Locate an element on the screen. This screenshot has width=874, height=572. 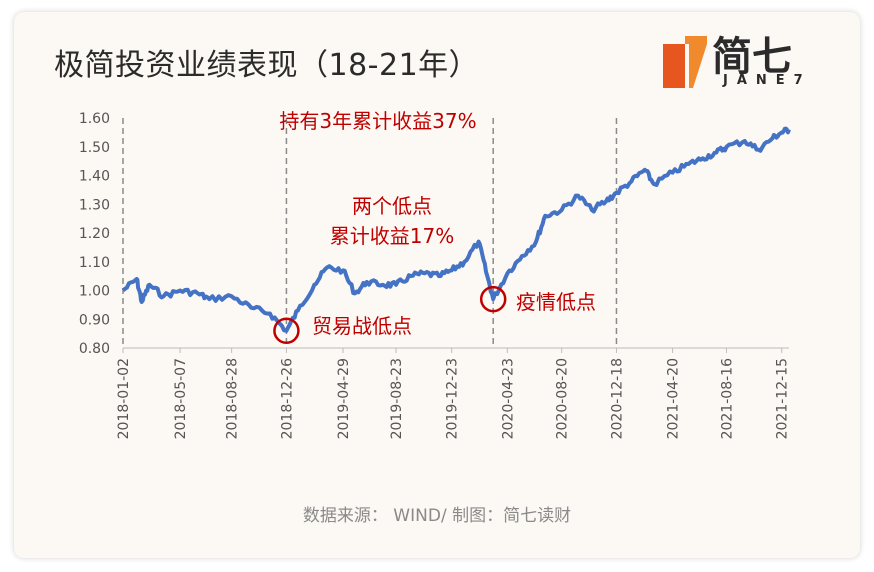
x-tick-label: 2020-08-20 is located at coordinates (563, 398).